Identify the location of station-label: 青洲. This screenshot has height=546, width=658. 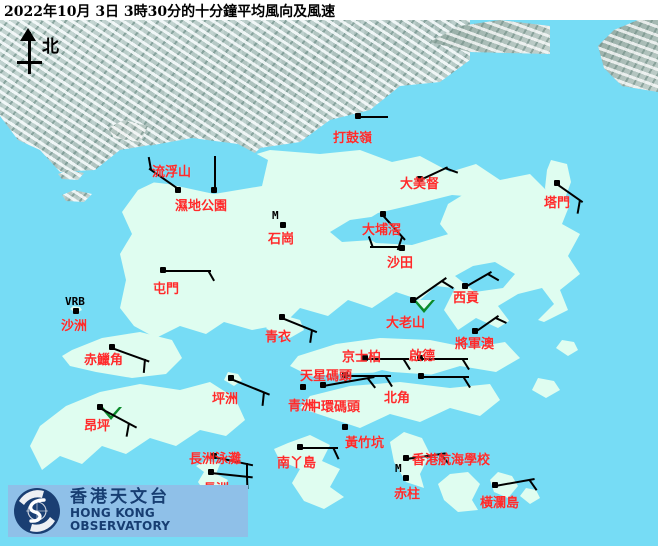
(301, 406).